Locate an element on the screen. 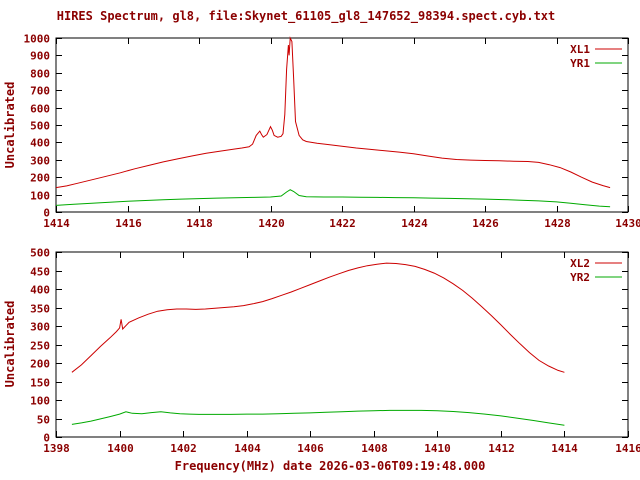 The height and width of the screenshot is (480, 640). x-tick-label: 1402 is located at coordinates (183, 448).